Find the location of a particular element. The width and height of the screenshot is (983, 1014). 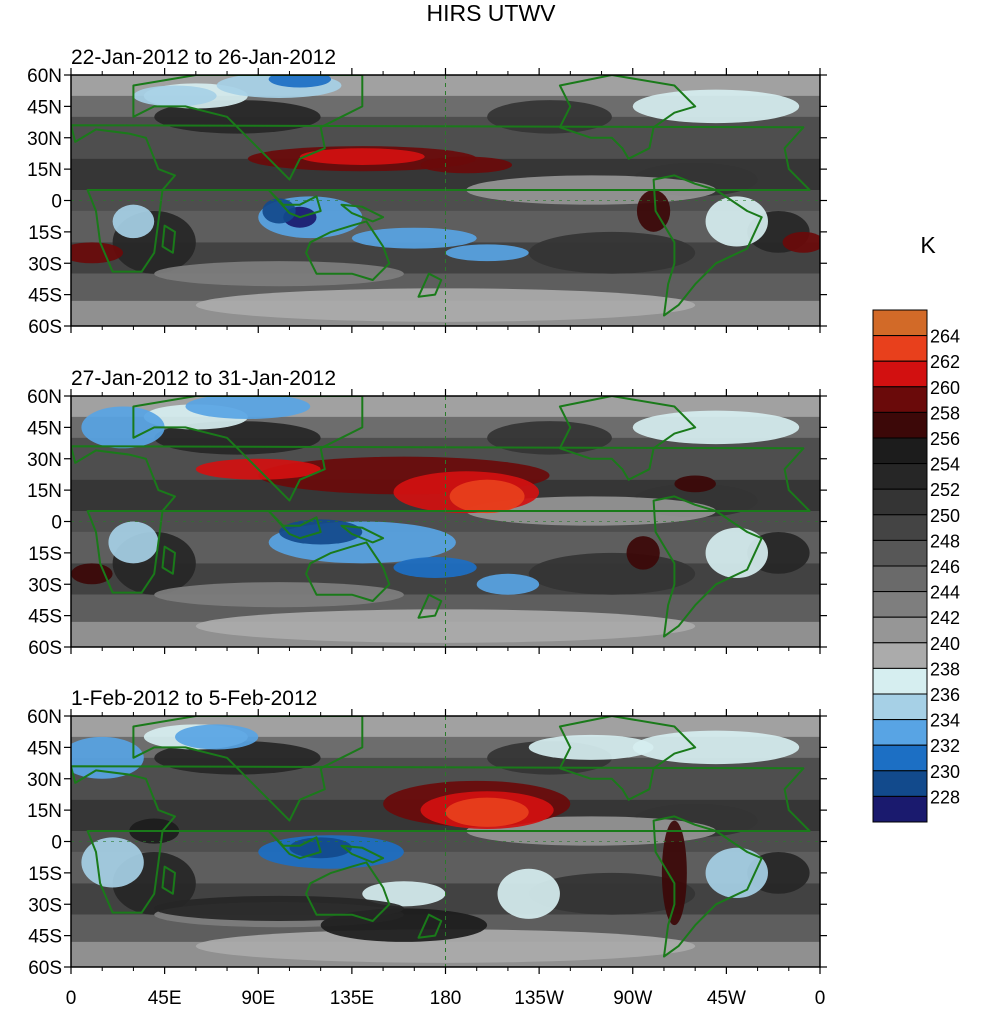

colorbar-label: 228 is located at coordinates (945, 797).